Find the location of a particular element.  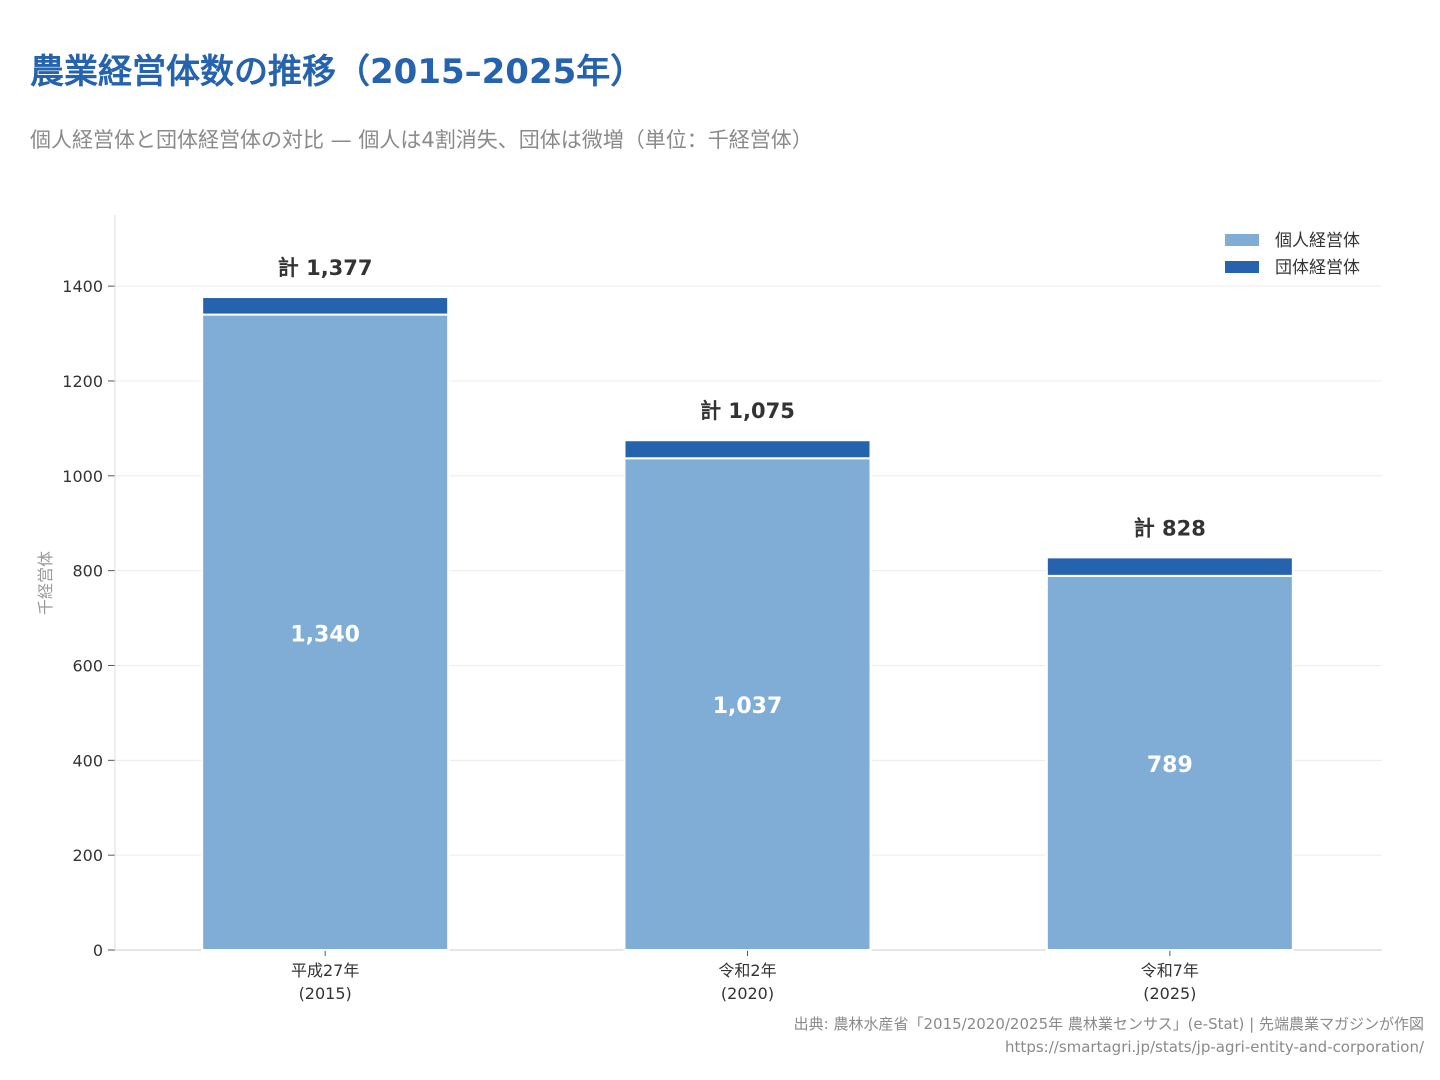

total-label: 計 1,377 is located at coordinates (325, 268).